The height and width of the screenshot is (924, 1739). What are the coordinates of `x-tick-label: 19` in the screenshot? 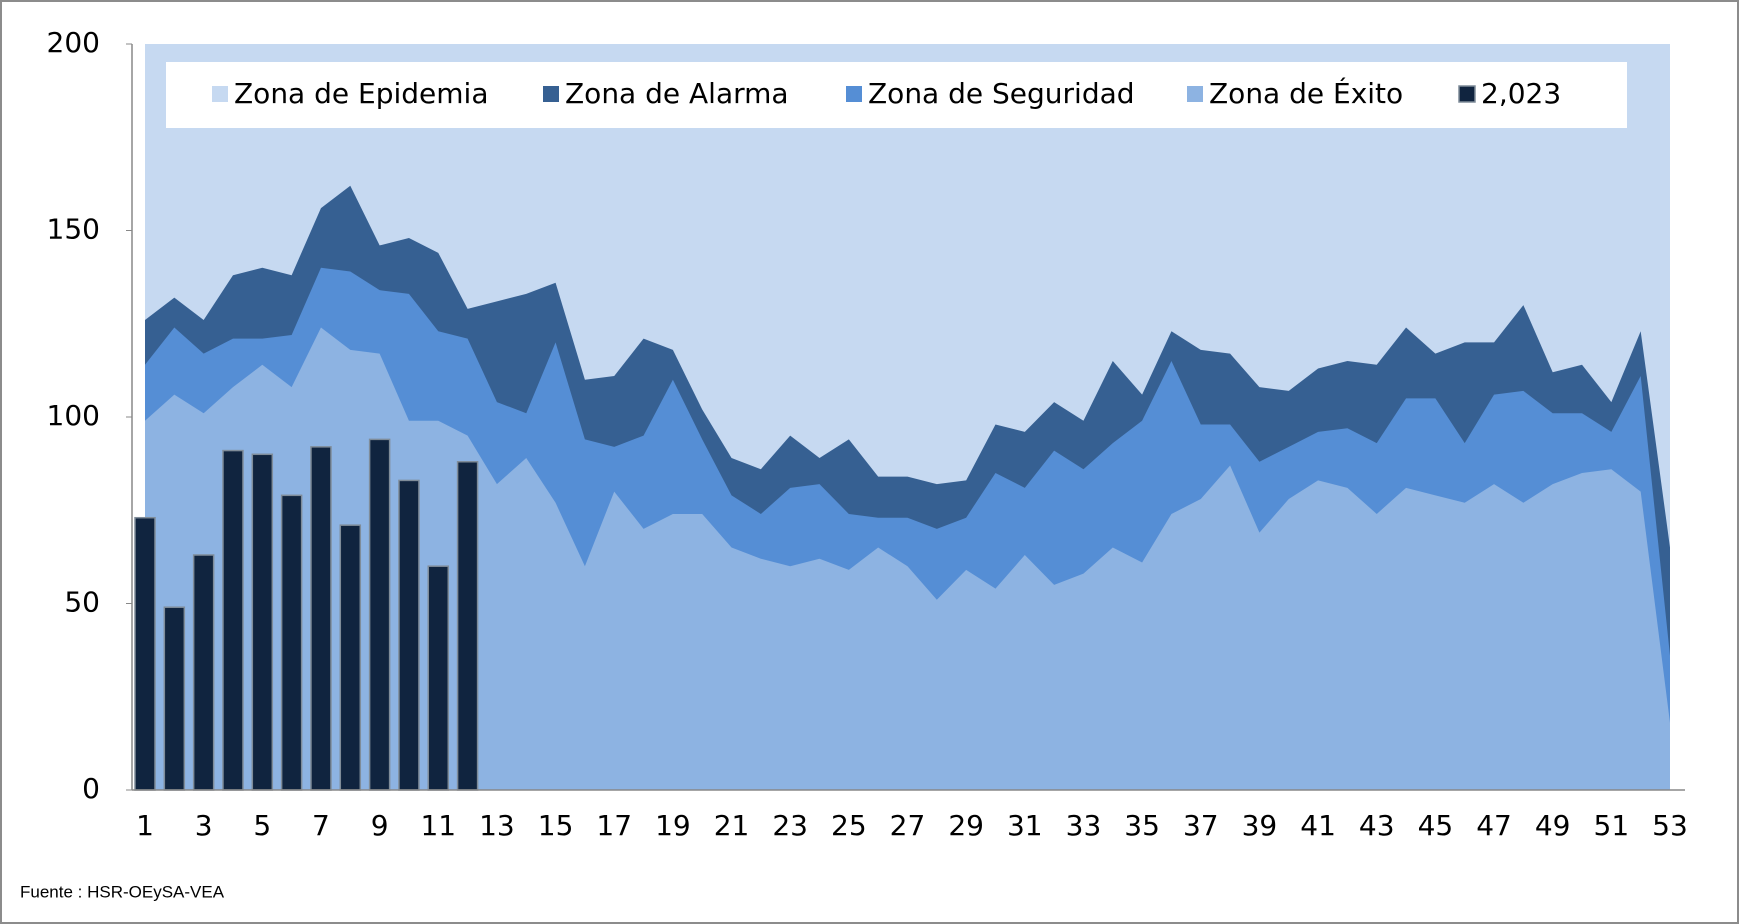 It's located at (673, 825).